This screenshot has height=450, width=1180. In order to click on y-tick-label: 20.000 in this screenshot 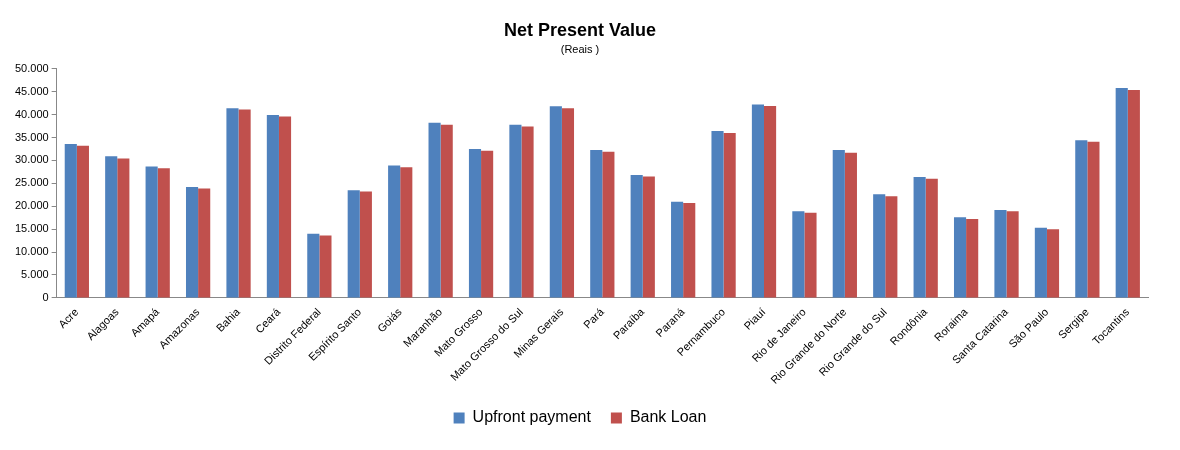, I will do `click(31, 205)`.